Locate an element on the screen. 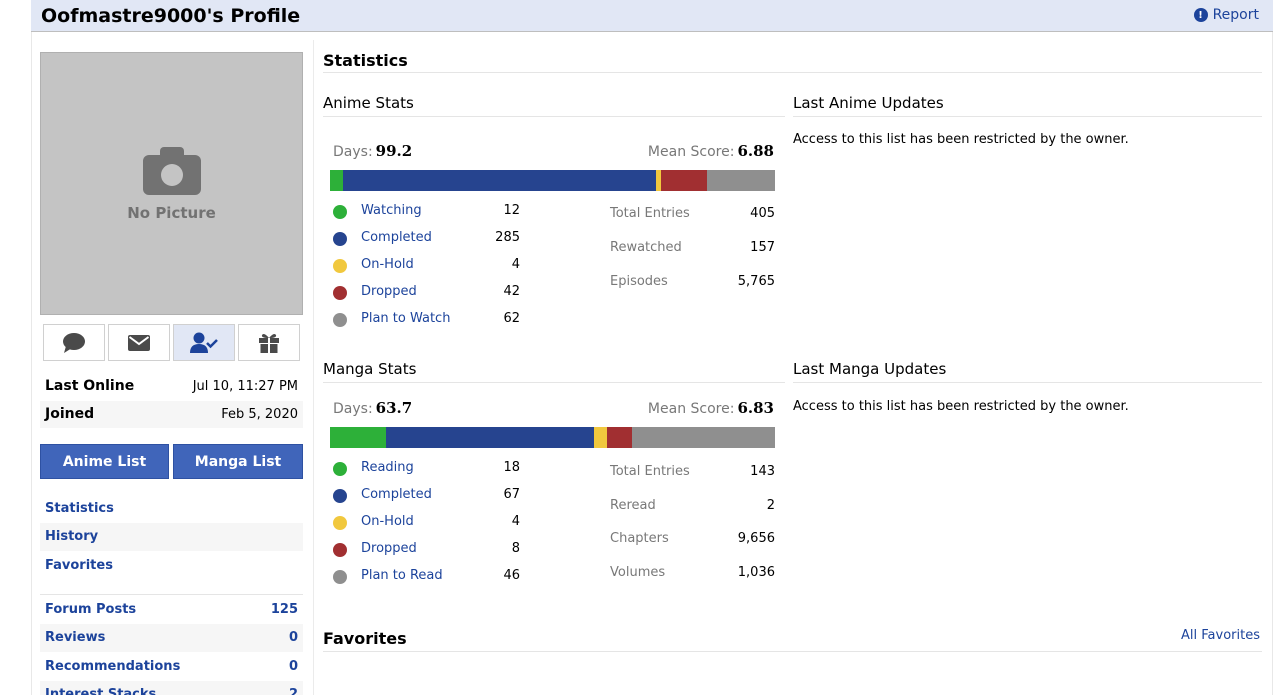 The height and width of the screenshot is (695, 1280). last-anime-divider is located at coordinates (1027, 116).